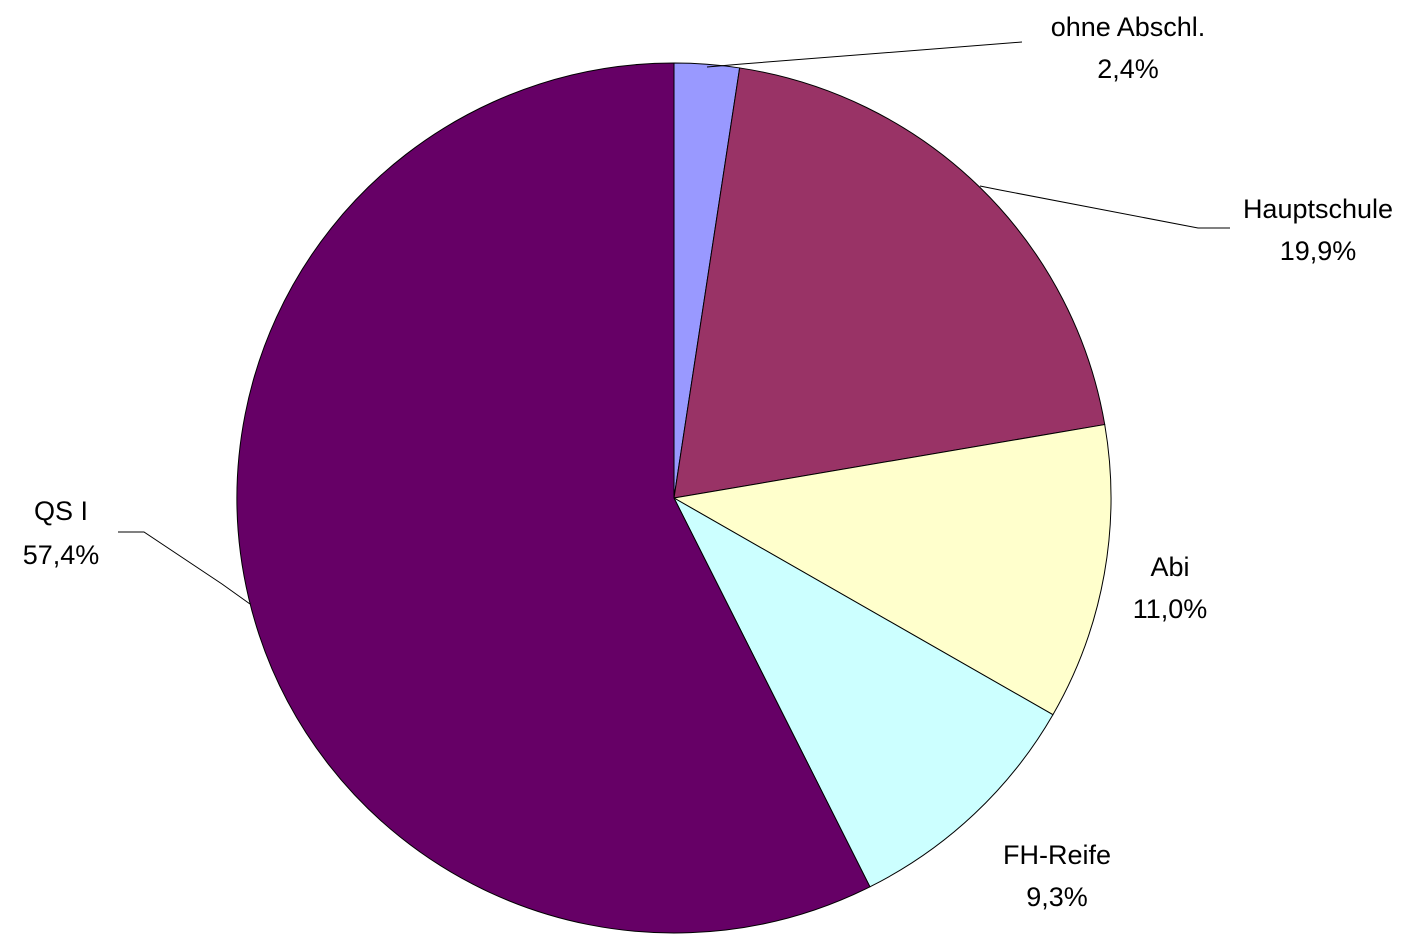  What do you see at coordinates (864, 54) in the screenshot?
I see `leader-line-ohne-abschl` at bounding box center [864, 54].